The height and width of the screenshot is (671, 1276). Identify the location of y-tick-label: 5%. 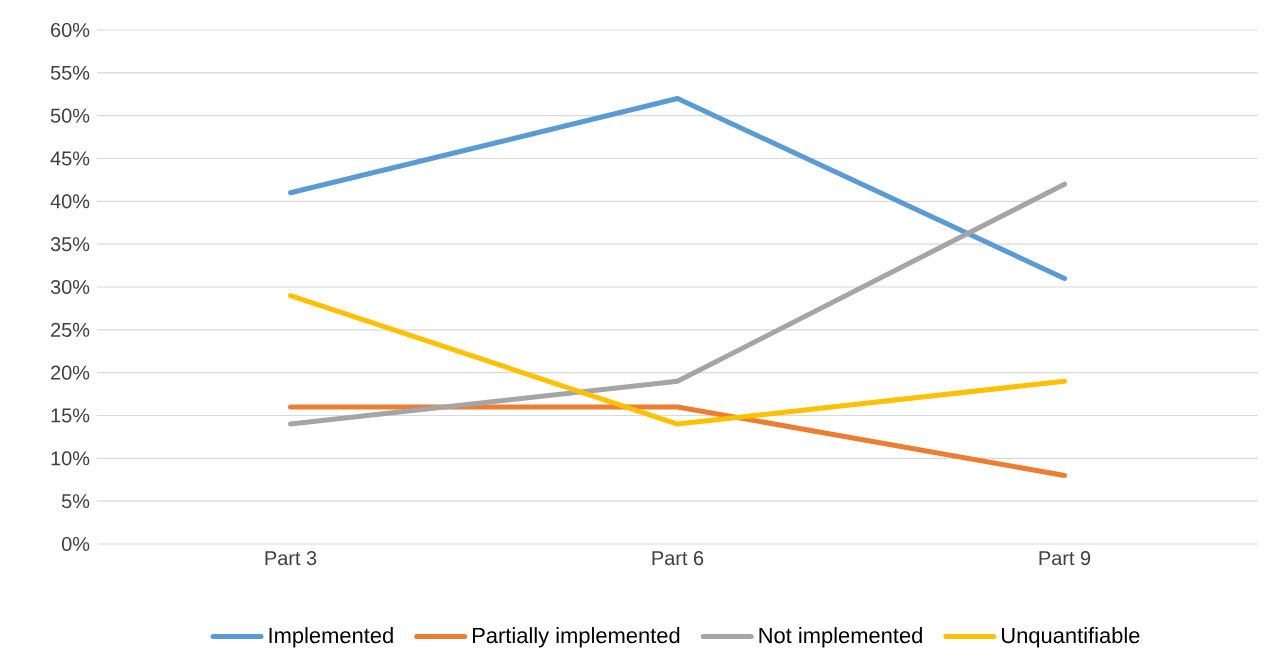
(75, 501).